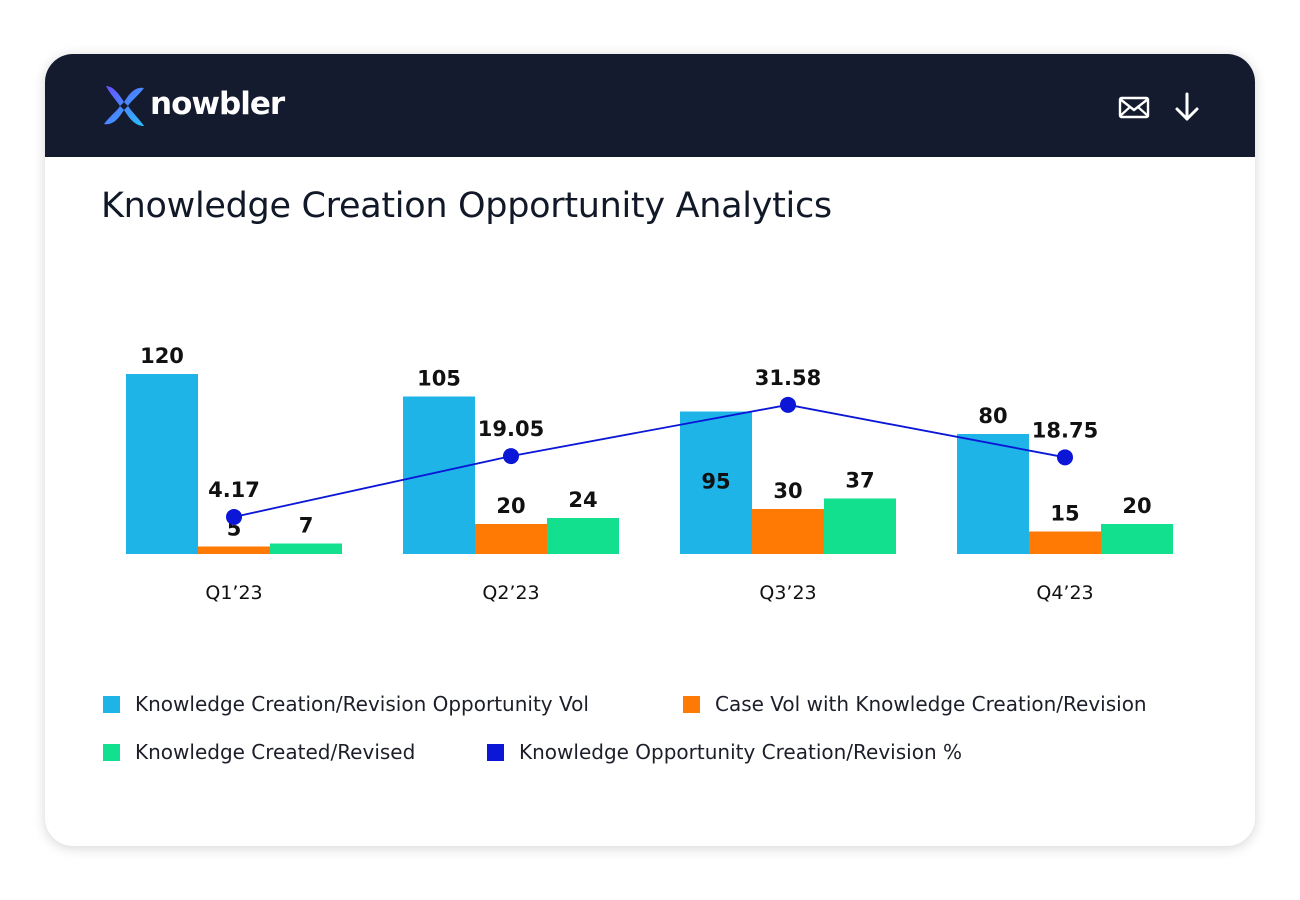  Describe the element at coordinates (439, 379) in the screenshot. I see `bar-label-0-1: 105` at that location.